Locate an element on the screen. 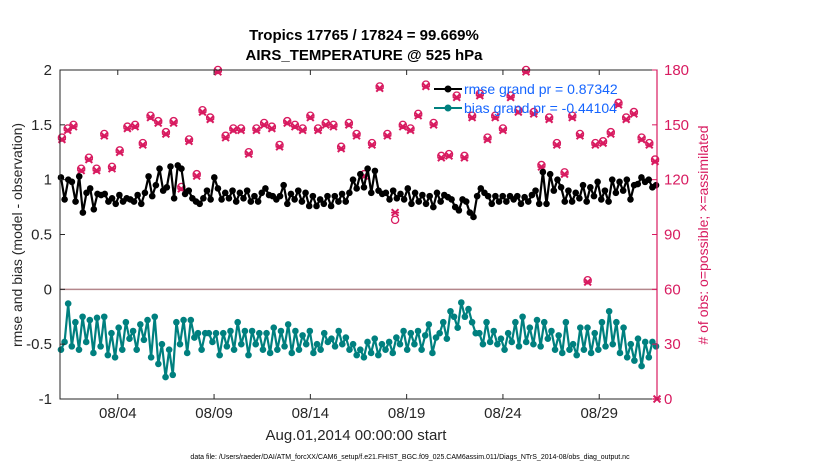 This screenshot has height=470, width=830. x-tick-label: 08/29 is located at coordinates (599, 413).